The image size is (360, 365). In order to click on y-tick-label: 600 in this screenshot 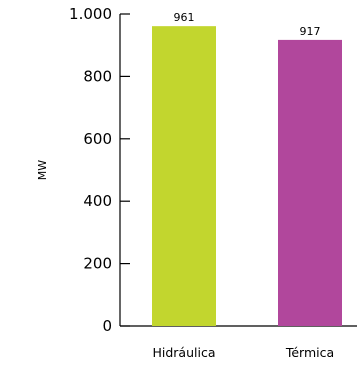, I will do `click(97, 139)`.